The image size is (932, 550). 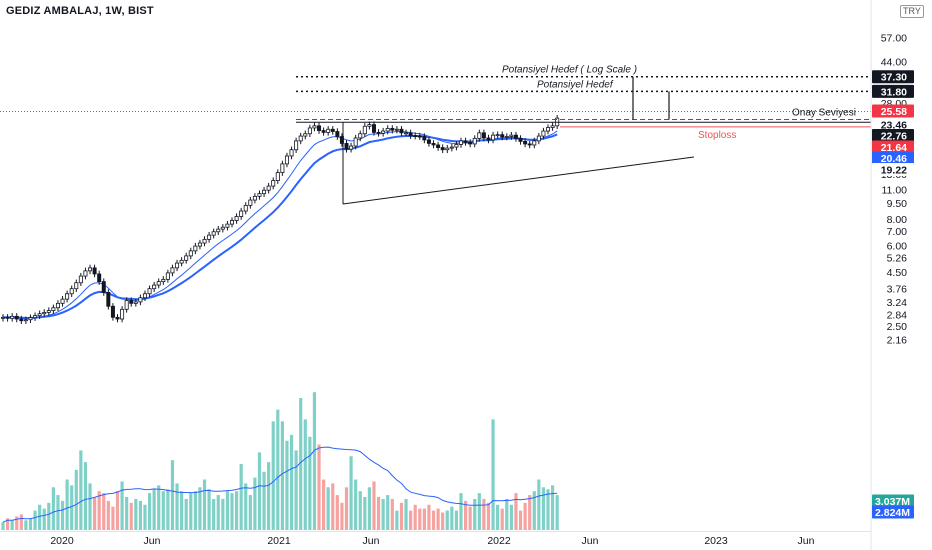 What do you see at coordinates (893, 512) in the screenshot?
I see `volume-tag-bg` at bounding box center [893, 512].